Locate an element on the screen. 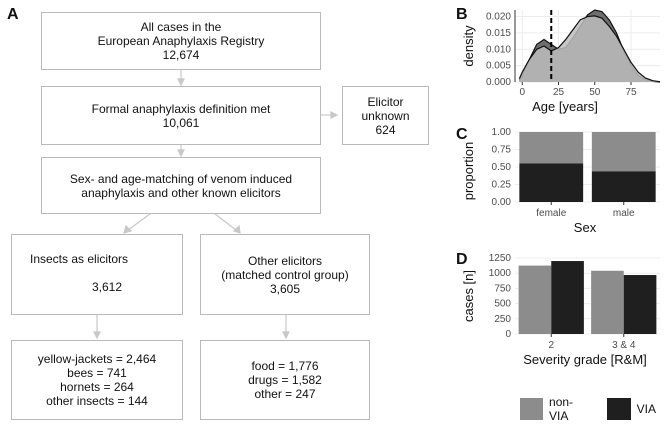  box-all-count: 12,674 is located at coordinates (181, 55).